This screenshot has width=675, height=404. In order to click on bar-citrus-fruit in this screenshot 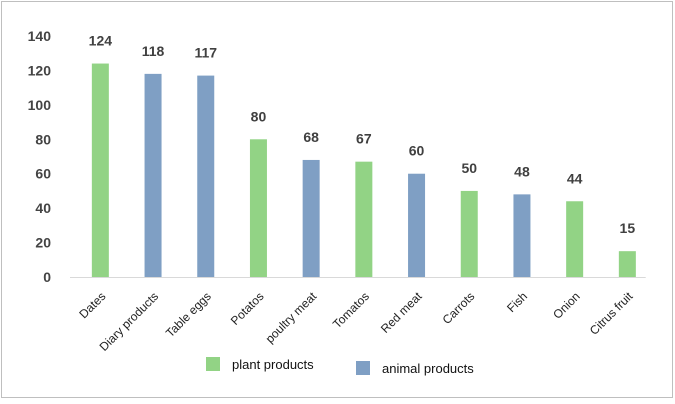, I will do `click(627, 264)`.